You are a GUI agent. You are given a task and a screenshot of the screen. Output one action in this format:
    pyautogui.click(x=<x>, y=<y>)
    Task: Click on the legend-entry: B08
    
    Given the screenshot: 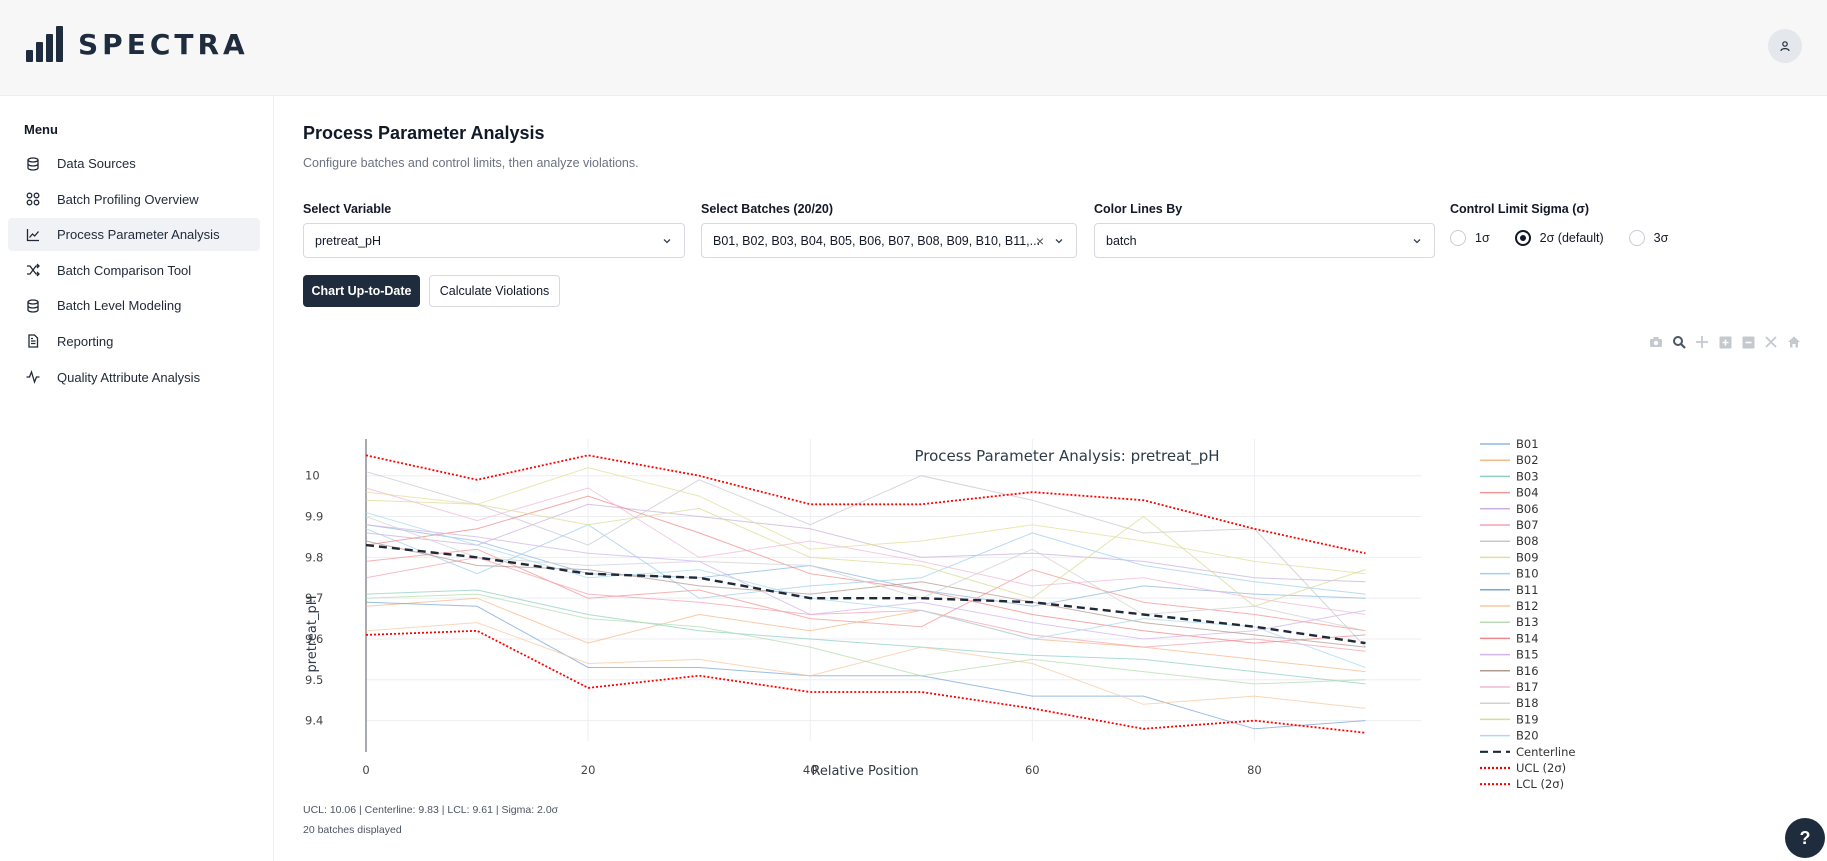 What is the action you would take?
    pyautogui.click(x=1527, y=541)
    